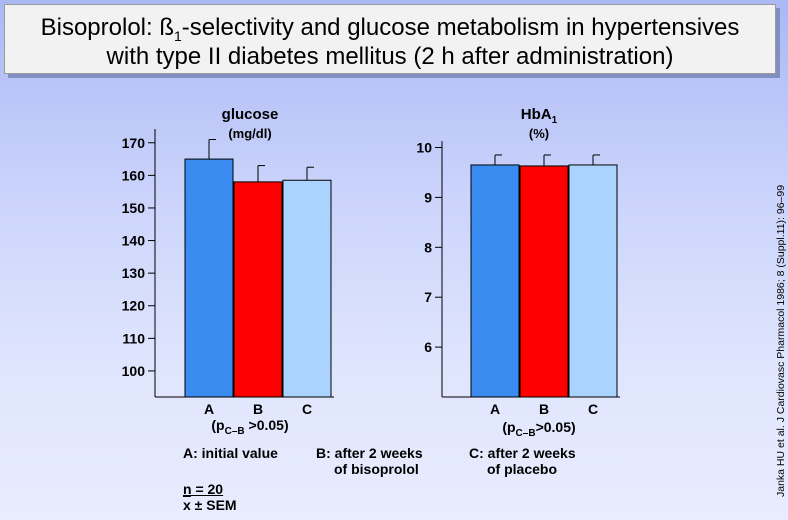 This screenshot has width=788, height=520. I want to click on y-tick-label-1-8: 8, so click(428, 247).